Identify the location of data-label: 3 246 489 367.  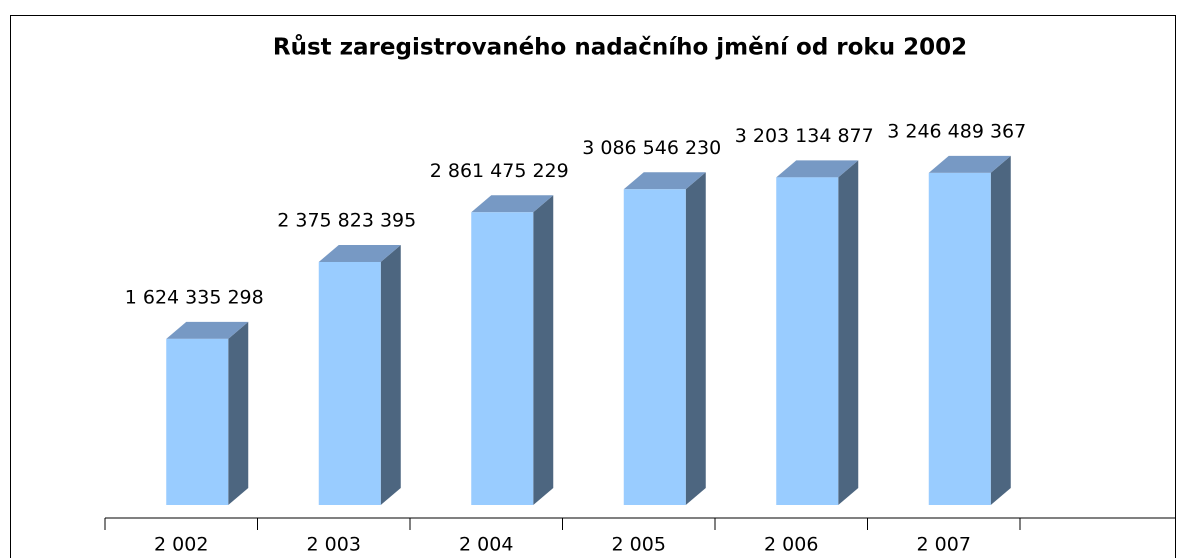
(956, 131).